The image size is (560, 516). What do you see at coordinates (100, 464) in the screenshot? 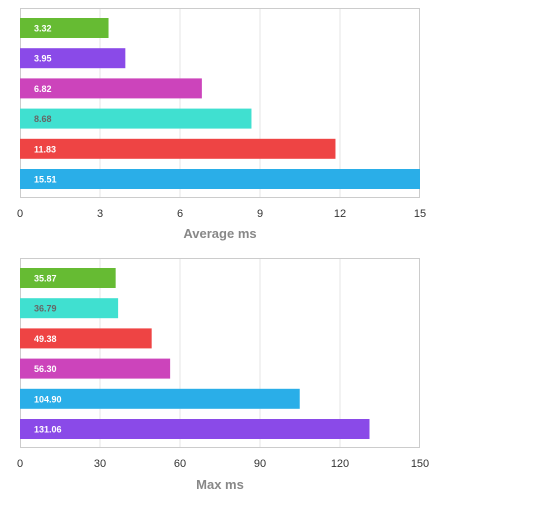
I see `x-tick-label: 30` at bounding box center [100, 464].